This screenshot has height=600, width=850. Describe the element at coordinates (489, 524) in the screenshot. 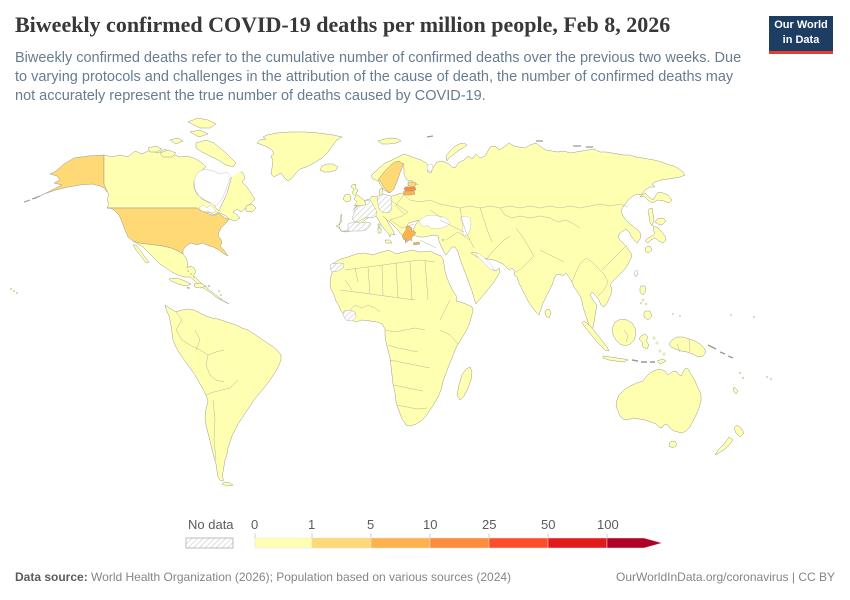

I see `svg-text: 25` at that location.